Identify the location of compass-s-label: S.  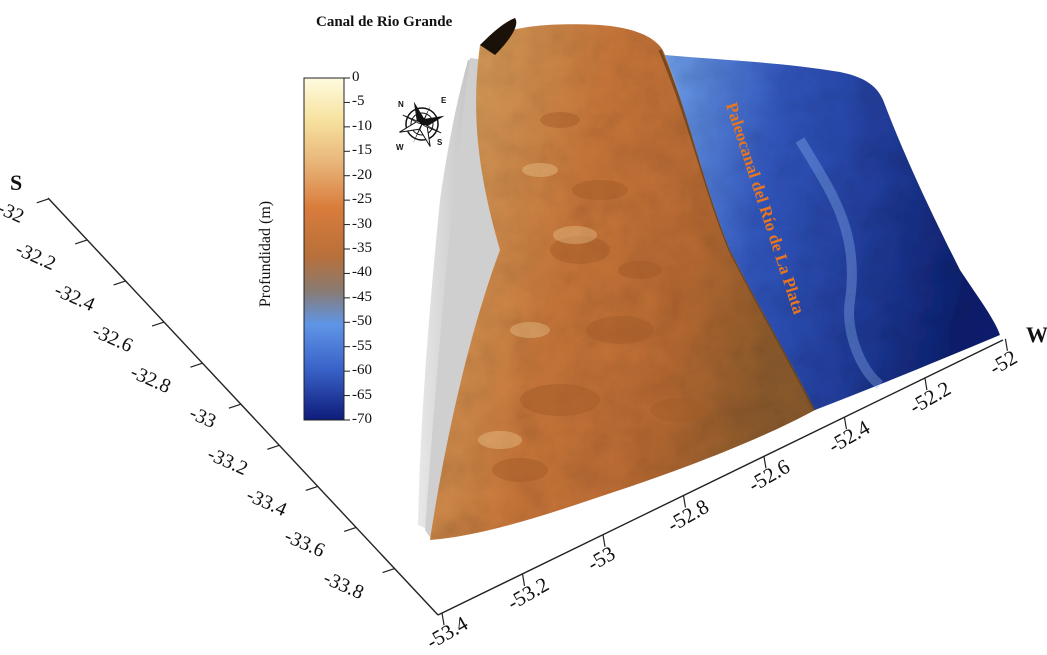
(440, 142).